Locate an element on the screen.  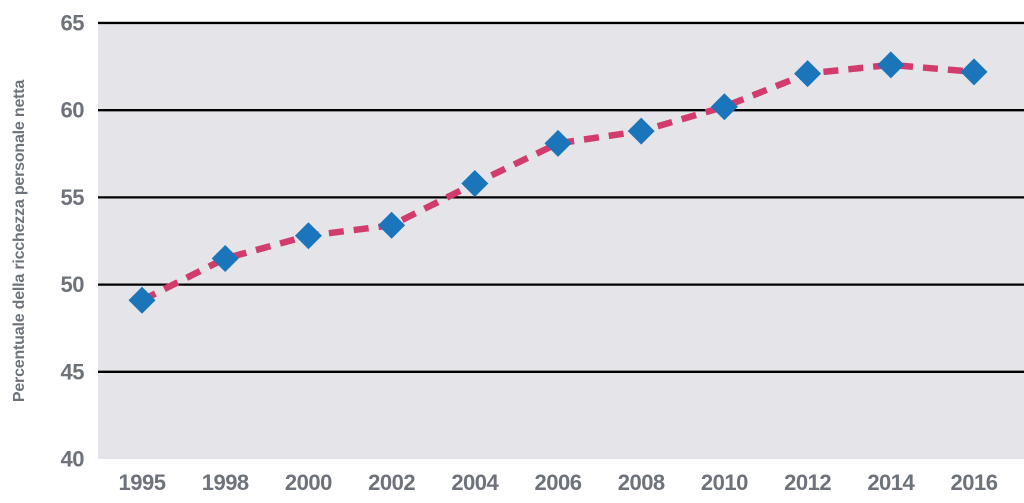
x-tick-label: 2000 is located at coordinates (308, 482).